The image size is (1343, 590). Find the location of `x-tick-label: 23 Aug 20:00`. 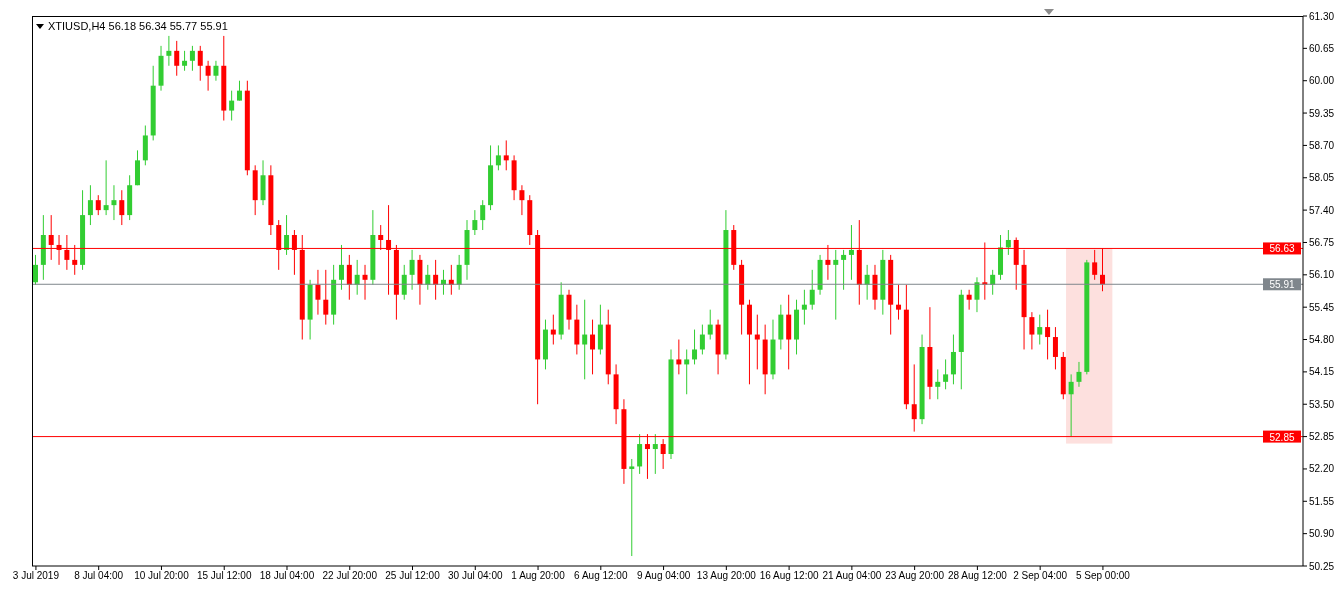

x-tick-label: 23 Aug 20:00 is located at coordinates (915, 576).